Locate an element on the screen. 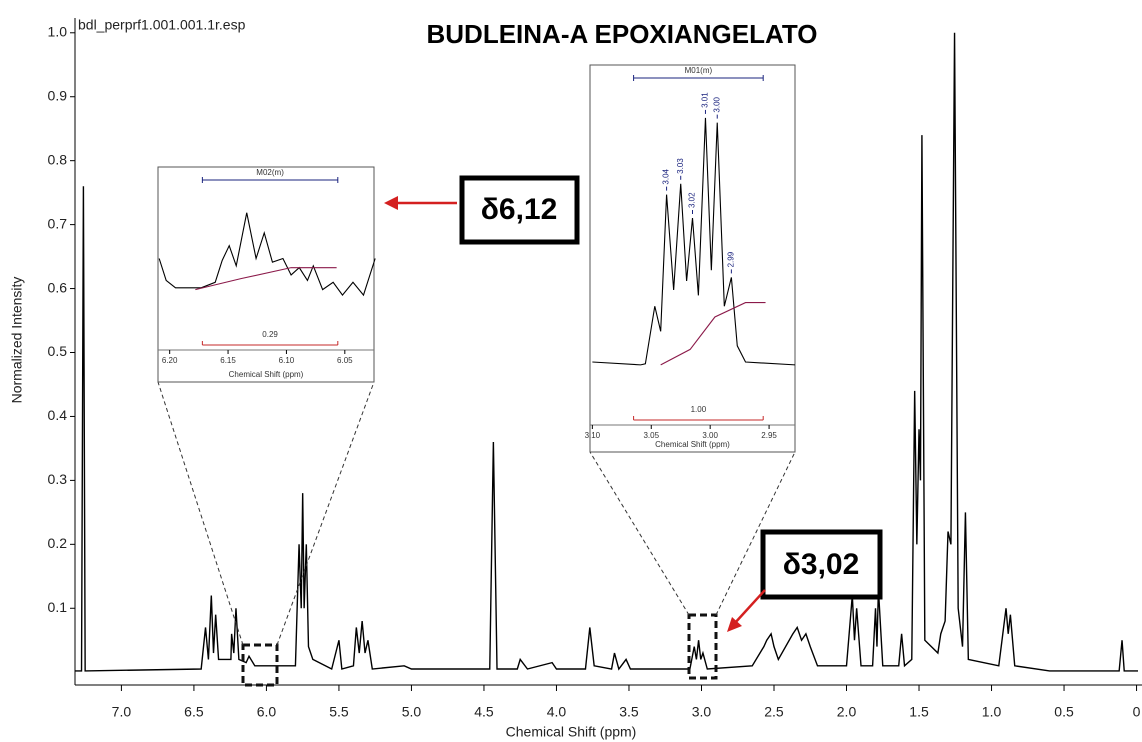 The width and height of the screenshot is (1142, 742). x-tick-label: 6.15 is located at coordinates (228, 360).